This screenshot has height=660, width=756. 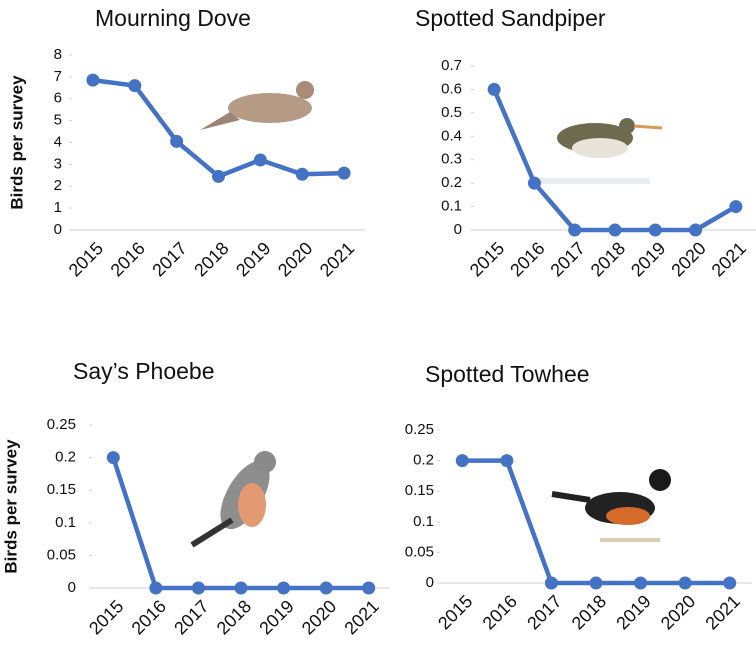 What do you see at coordinates (144, 371) in the screenshot?
I see `chart-title: Say’s Phoebe` at bounding box center [144, 371].